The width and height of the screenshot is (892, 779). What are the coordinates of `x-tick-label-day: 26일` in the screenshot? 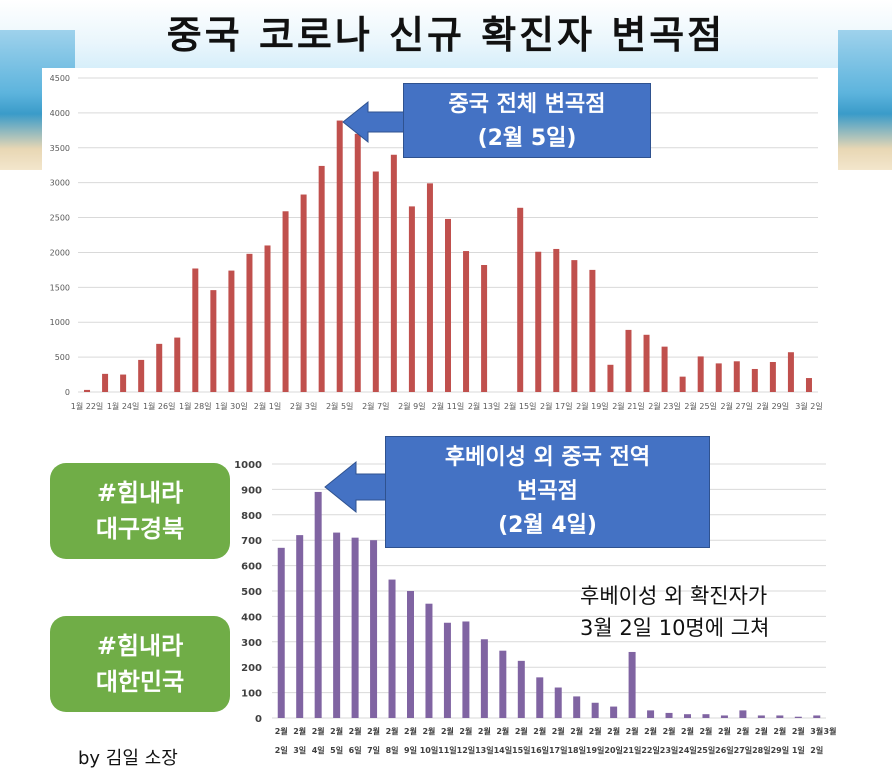 It's located at (724, 750).